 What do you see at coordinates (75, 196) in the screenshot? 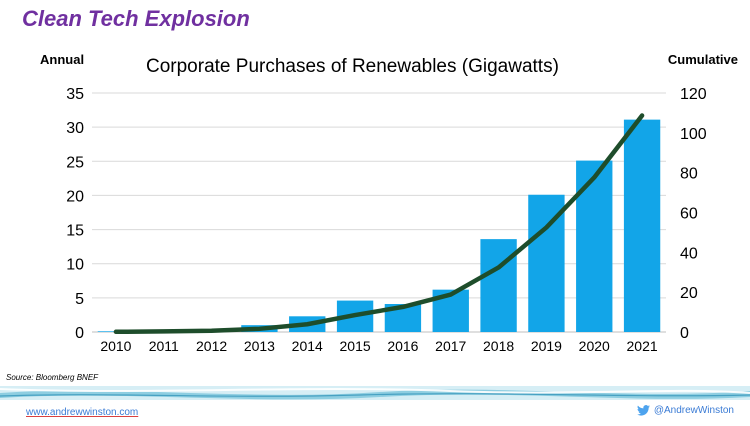
I see `left-tick-label: 20` at bounding box center [75, 196].